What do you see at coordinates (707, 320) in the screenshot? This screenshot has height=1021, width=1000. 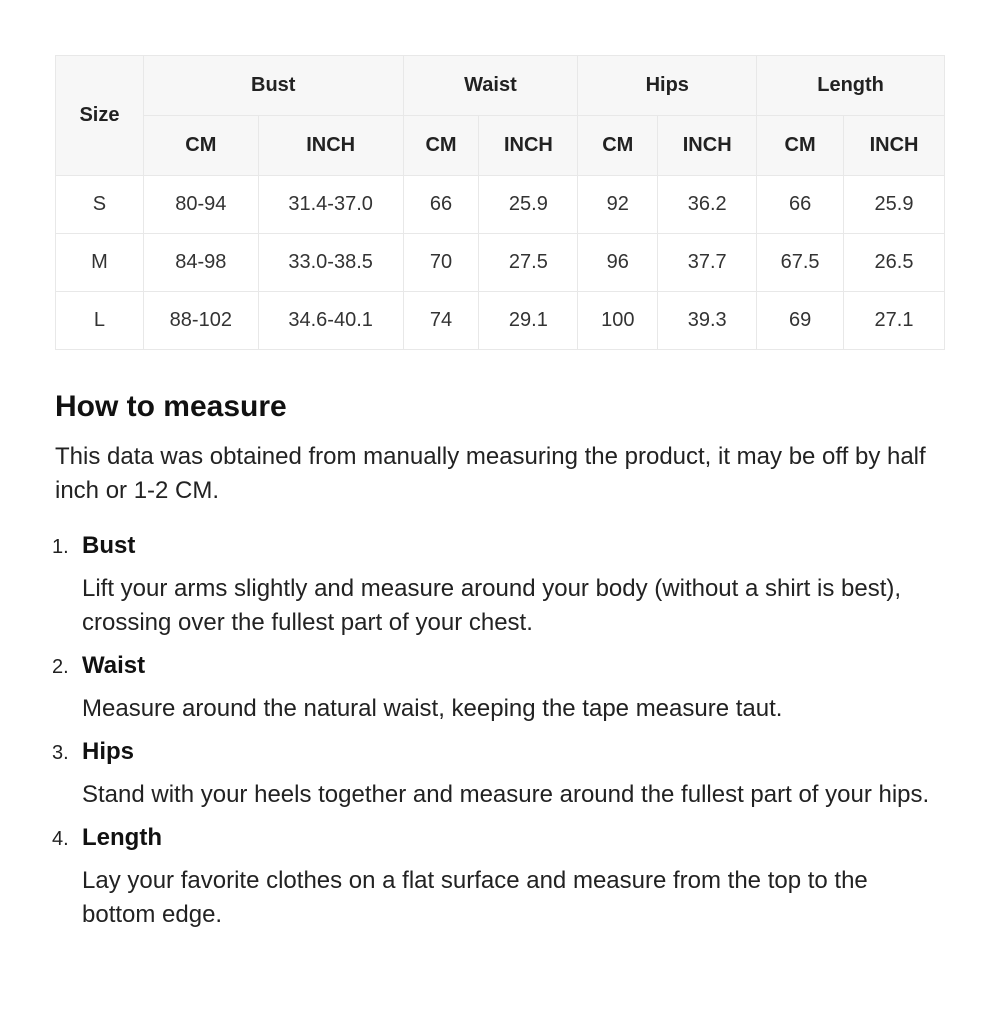 I see `measurement-cell: 39.3` at bounding box center [707, 320].